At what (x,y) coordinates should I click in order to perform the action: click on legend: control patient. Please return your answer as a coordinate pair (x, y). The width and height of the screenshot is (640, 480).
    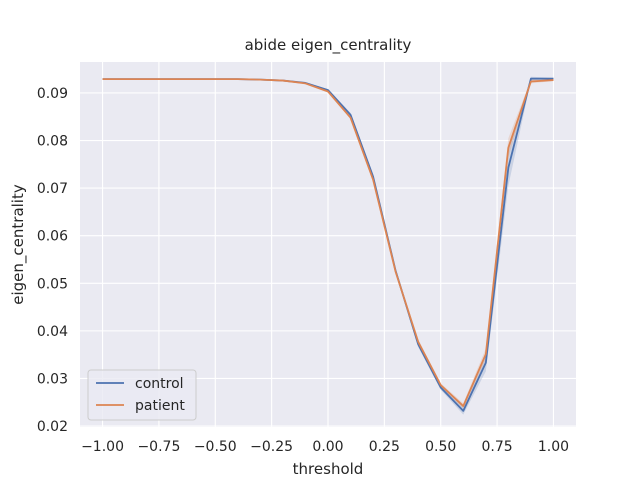
    Looking at the image, I should click on (142, 395).